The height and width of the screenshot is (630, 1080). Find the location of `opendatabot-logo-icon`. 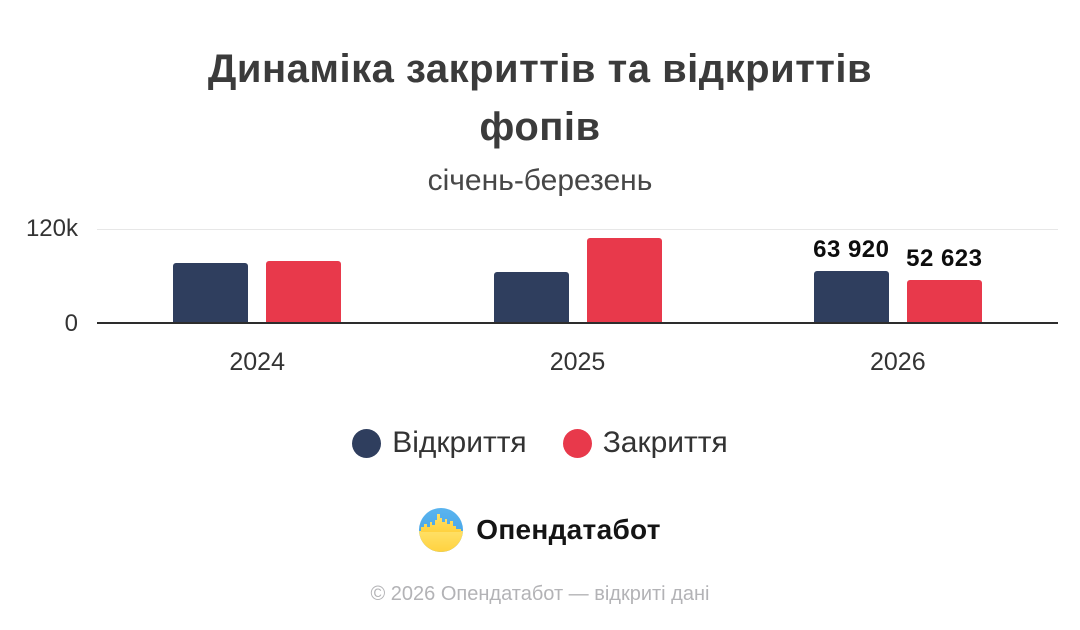

opendatabot-logo-icon is located at coordinates (441, 530).